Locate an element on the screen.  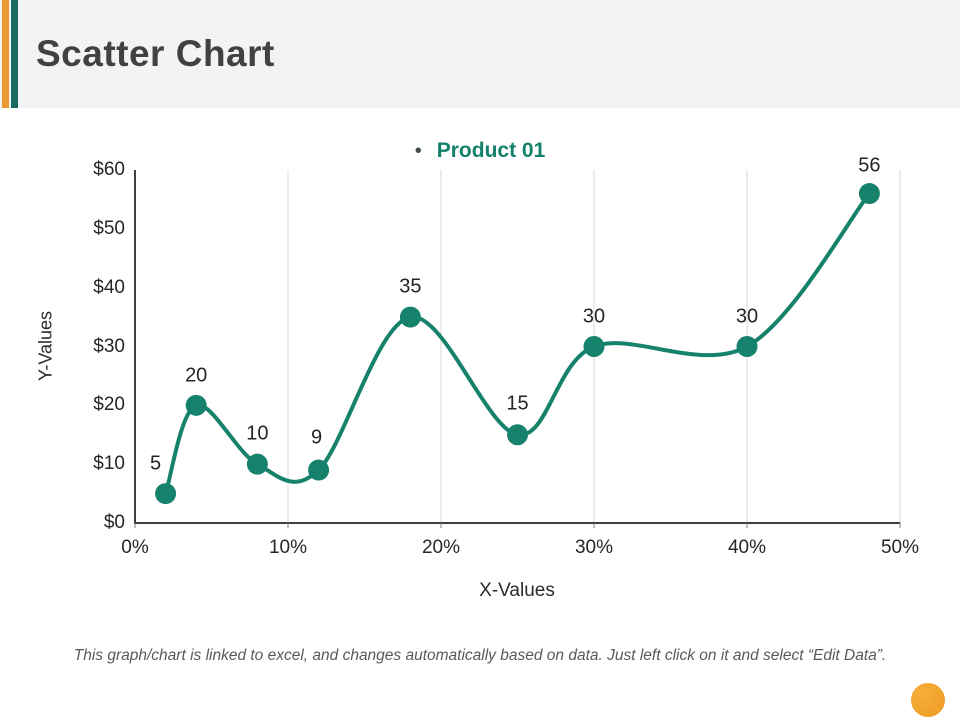
legend-series-label: Product 01 is located at coordinates (491, 150).